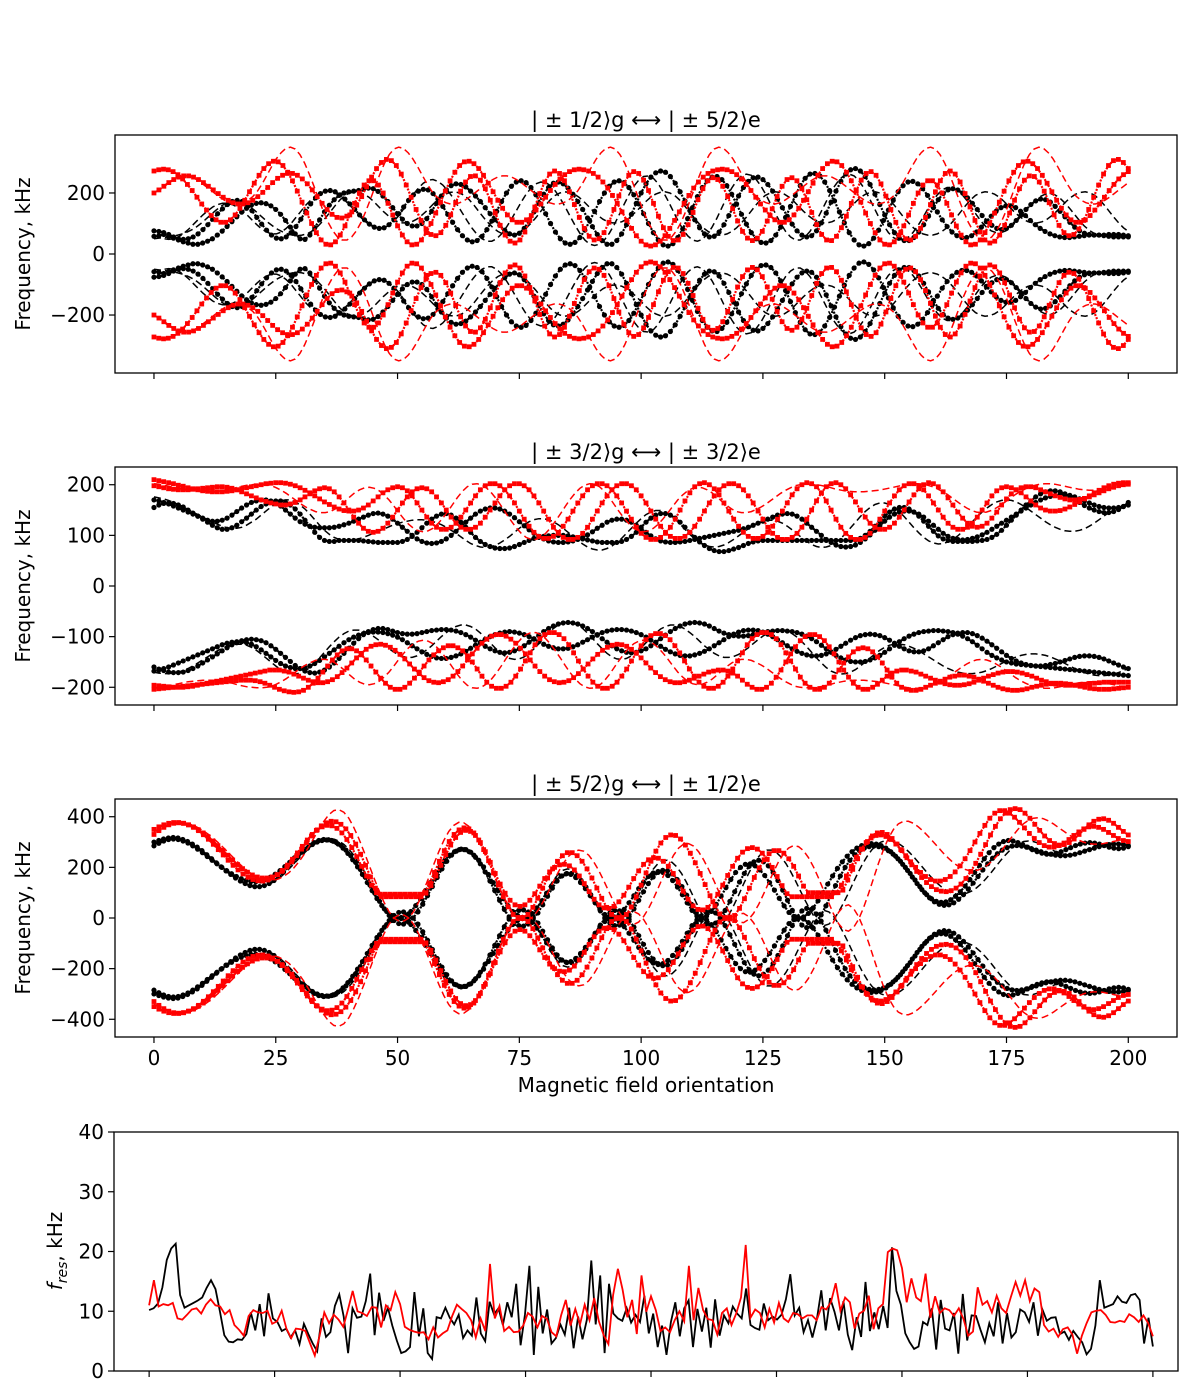 The height and width of the screenshot is (1398, 1196). What do you see at coordinates (641, 660) in the screenshot?
I see `panel-2-series-12-fit-line` at bounding box center [641, 660].